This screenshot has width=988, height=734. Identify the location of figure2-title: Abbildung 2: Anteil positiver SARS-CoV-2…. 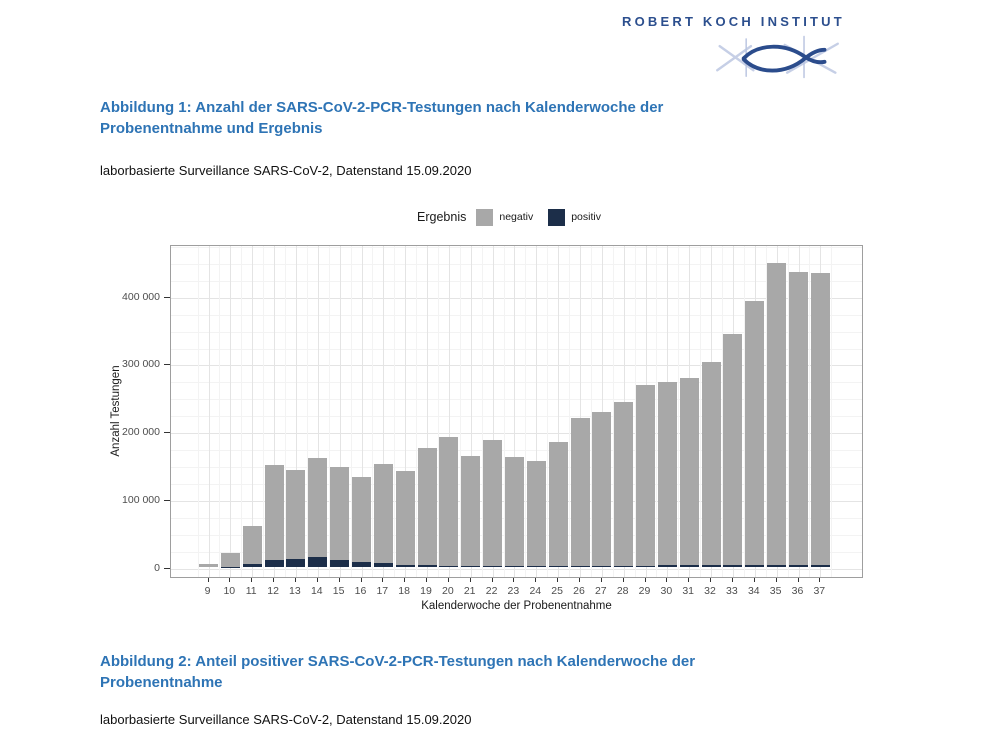
(445, 672).